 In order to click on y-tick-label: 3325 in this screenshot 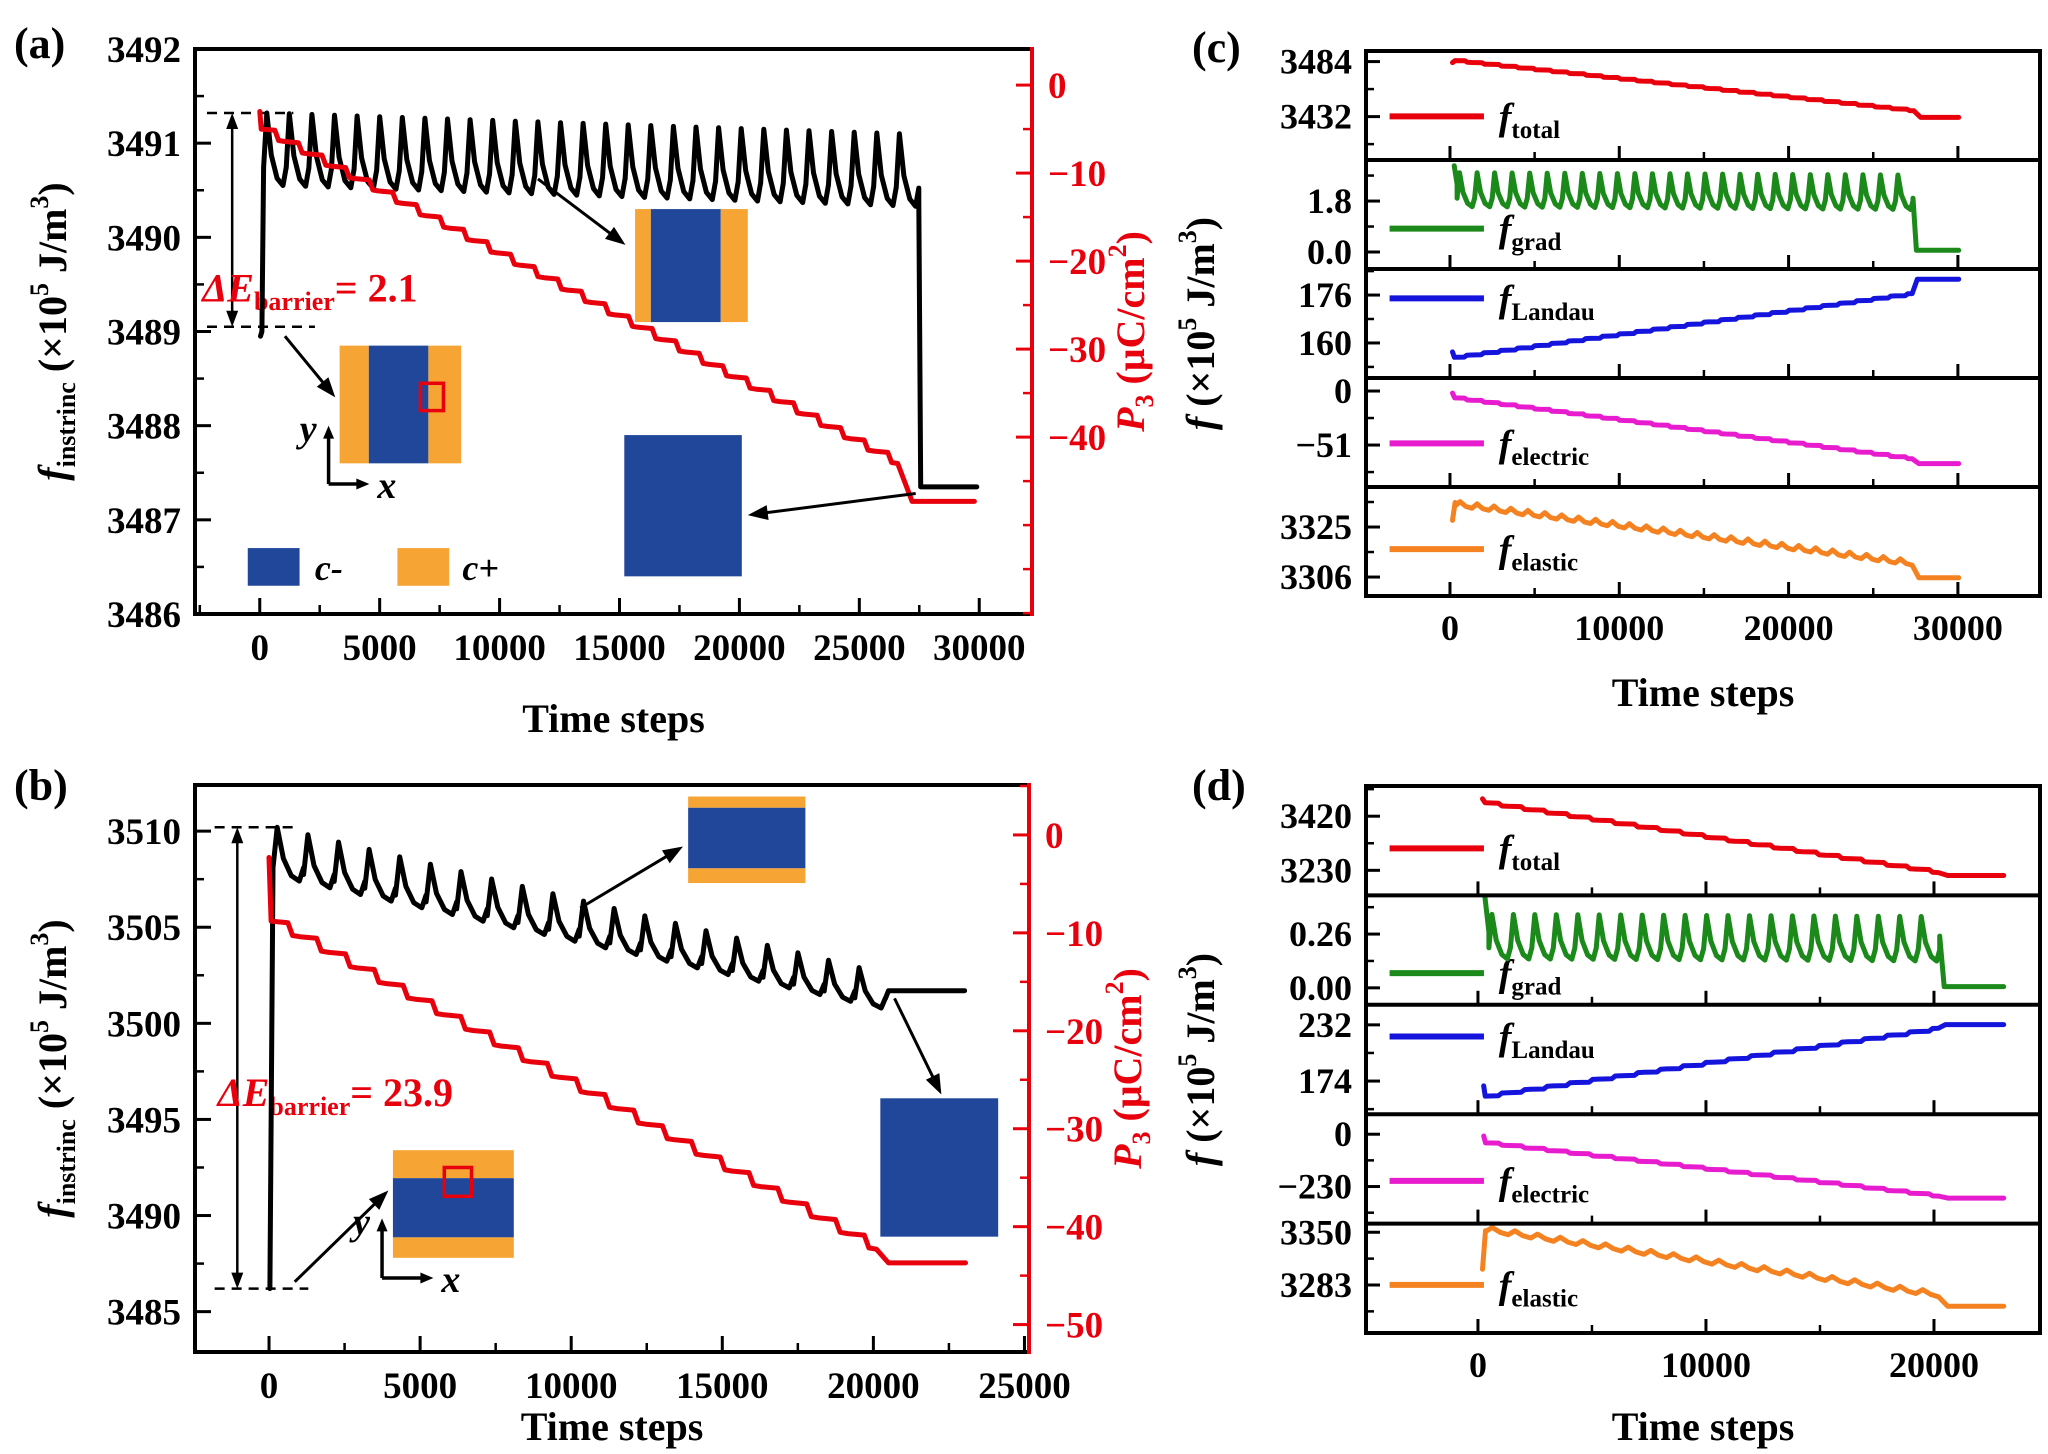, I will do `click(1316, 527)`.